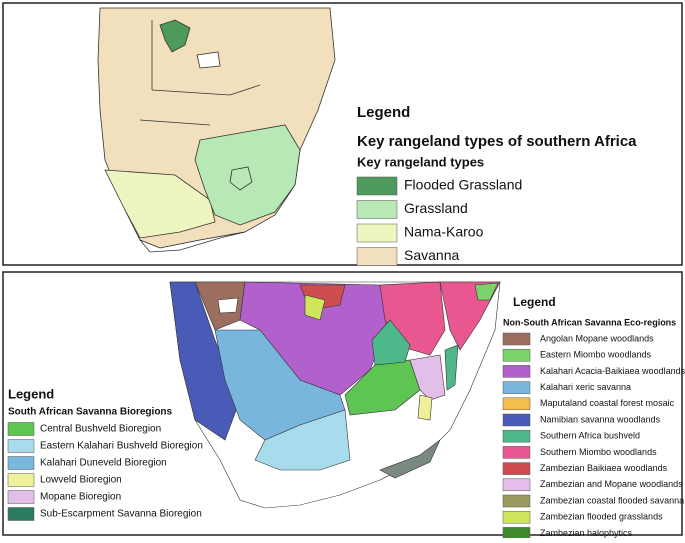 The image size is (685, 543). What do you see at coordinates (121, 446) in the screenshot?
I see `legend-label: Eastern Kalahari Bushveld Bioregion` at bounding box center [121, 446].